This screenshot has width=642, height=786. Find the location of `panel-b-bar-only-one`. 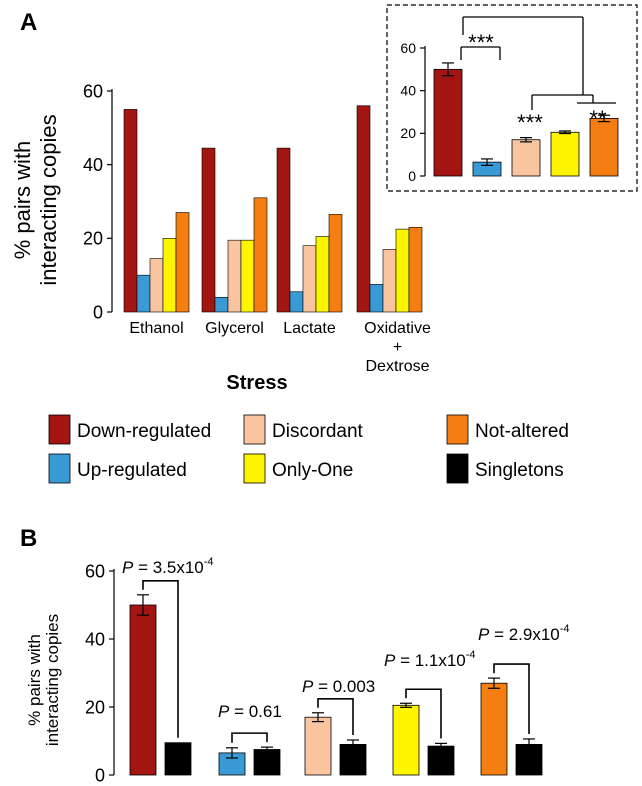

panel-b-bar-only-one is located at coordinates (406, 740).